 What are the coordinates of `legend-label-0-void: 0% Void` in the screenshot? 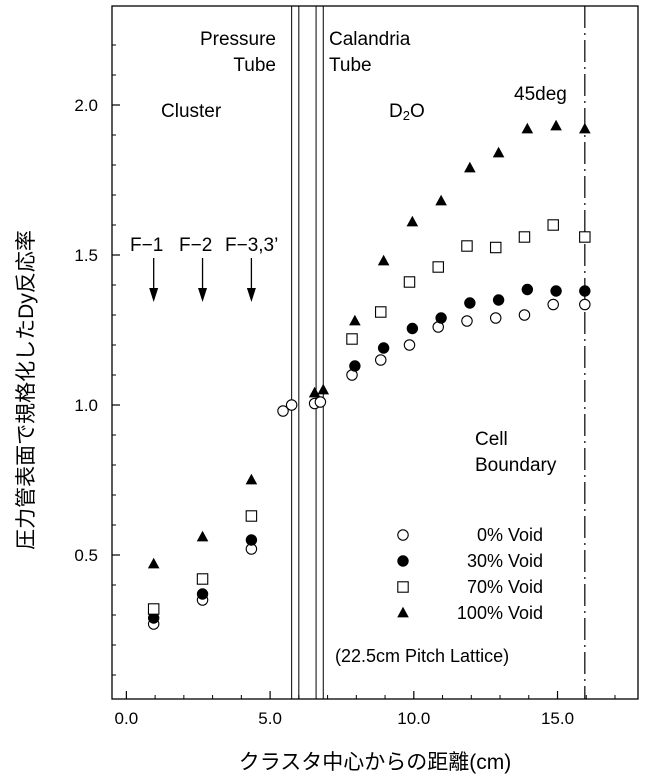 It's located at (510, 535).